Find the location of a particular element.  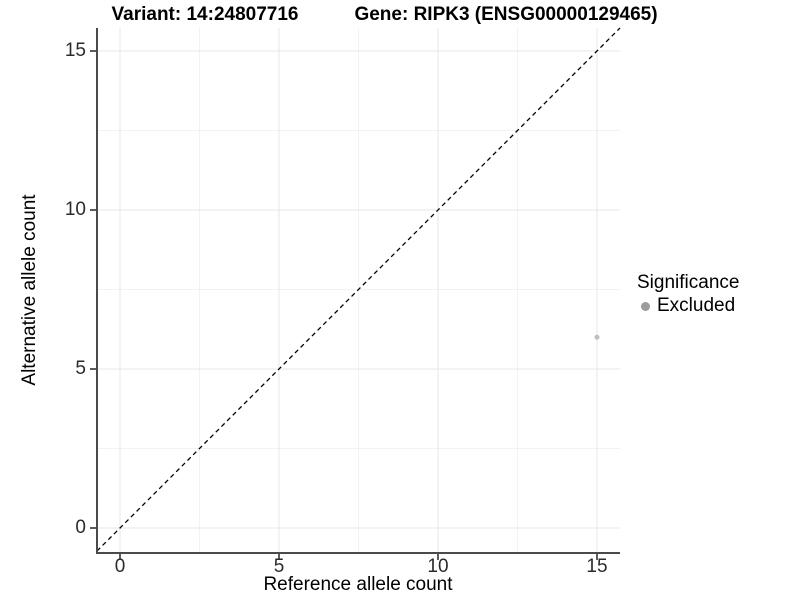

x-tick-label: 5 is located at coordinates (279, 566).